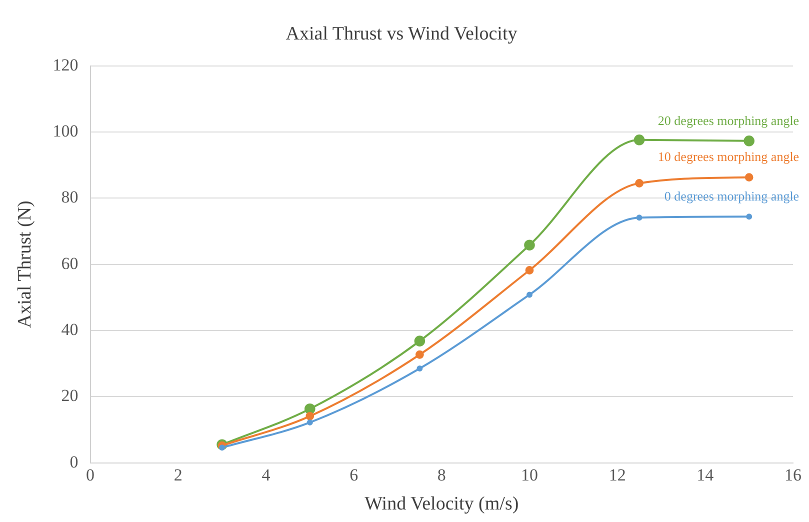  Describe the element at coordinates (729, 156) in the screenshot. I see `series-label: 10 degrees morphing angle` at that location.